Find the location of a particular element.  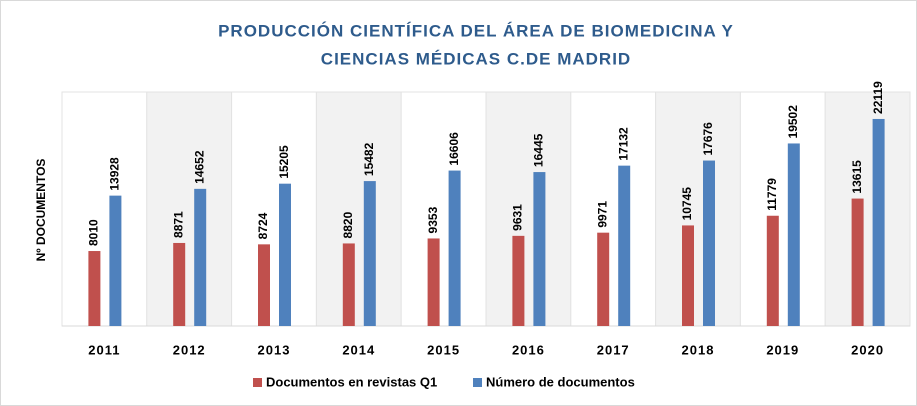

y-axis-label: Nº DOCUMENTOS is located at coordinates (41, 210).